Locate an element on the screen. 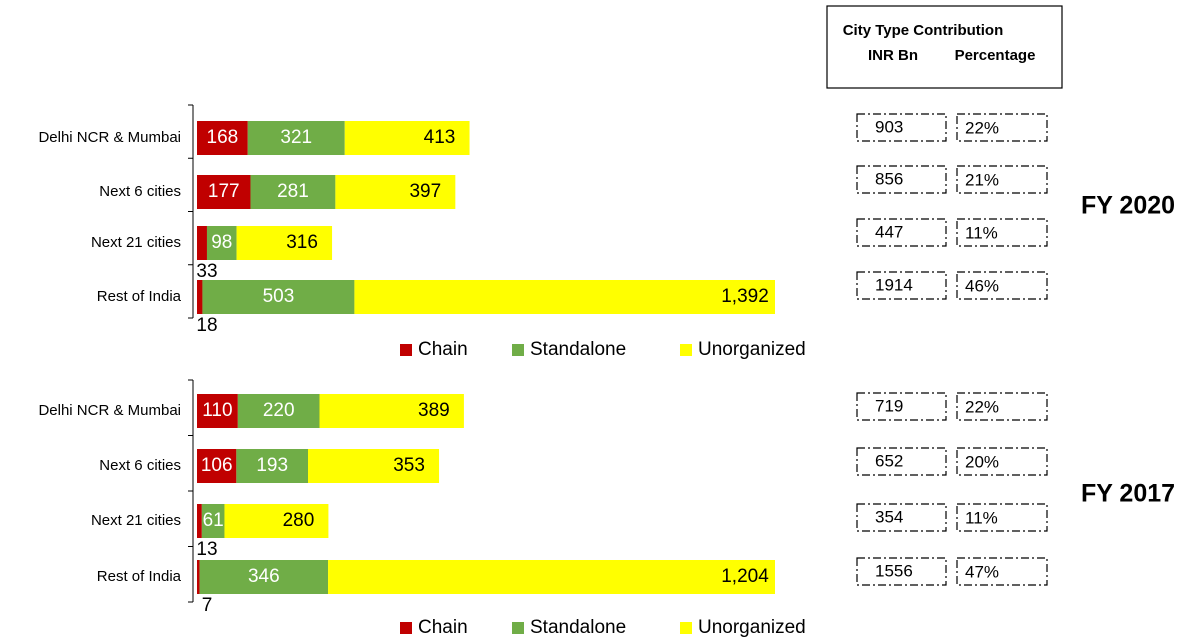  data-label: 316 is located at coordinates (302, 242).